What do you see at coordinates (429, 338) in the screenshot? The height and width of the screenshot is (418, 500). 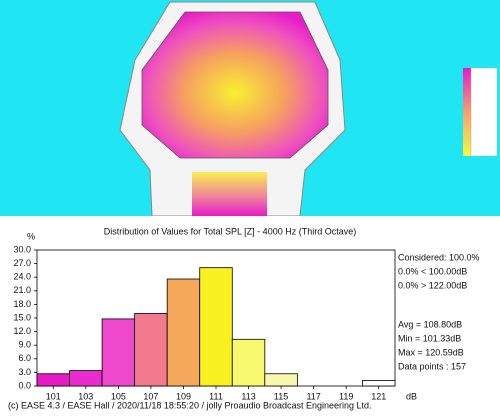 I see `stat-label: Min = 101.33dB` at bounding box center [429, 338].